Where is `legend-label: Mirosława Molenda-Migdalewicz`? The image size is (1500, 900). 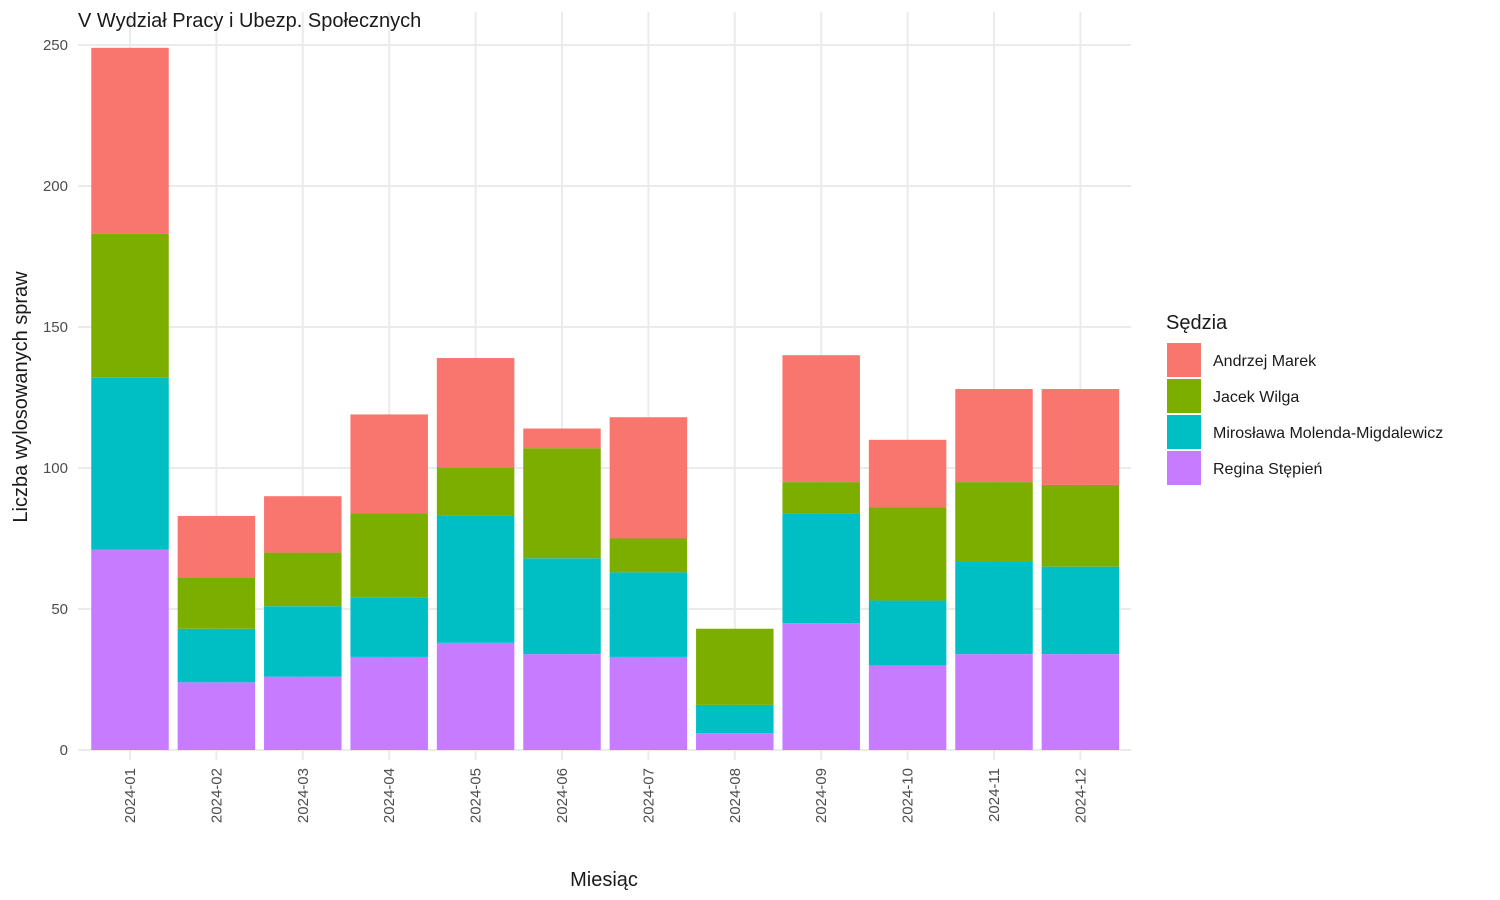 legend-label: Mirosława Molenda-Migdalewicz is located at coordinates (1328, 433).